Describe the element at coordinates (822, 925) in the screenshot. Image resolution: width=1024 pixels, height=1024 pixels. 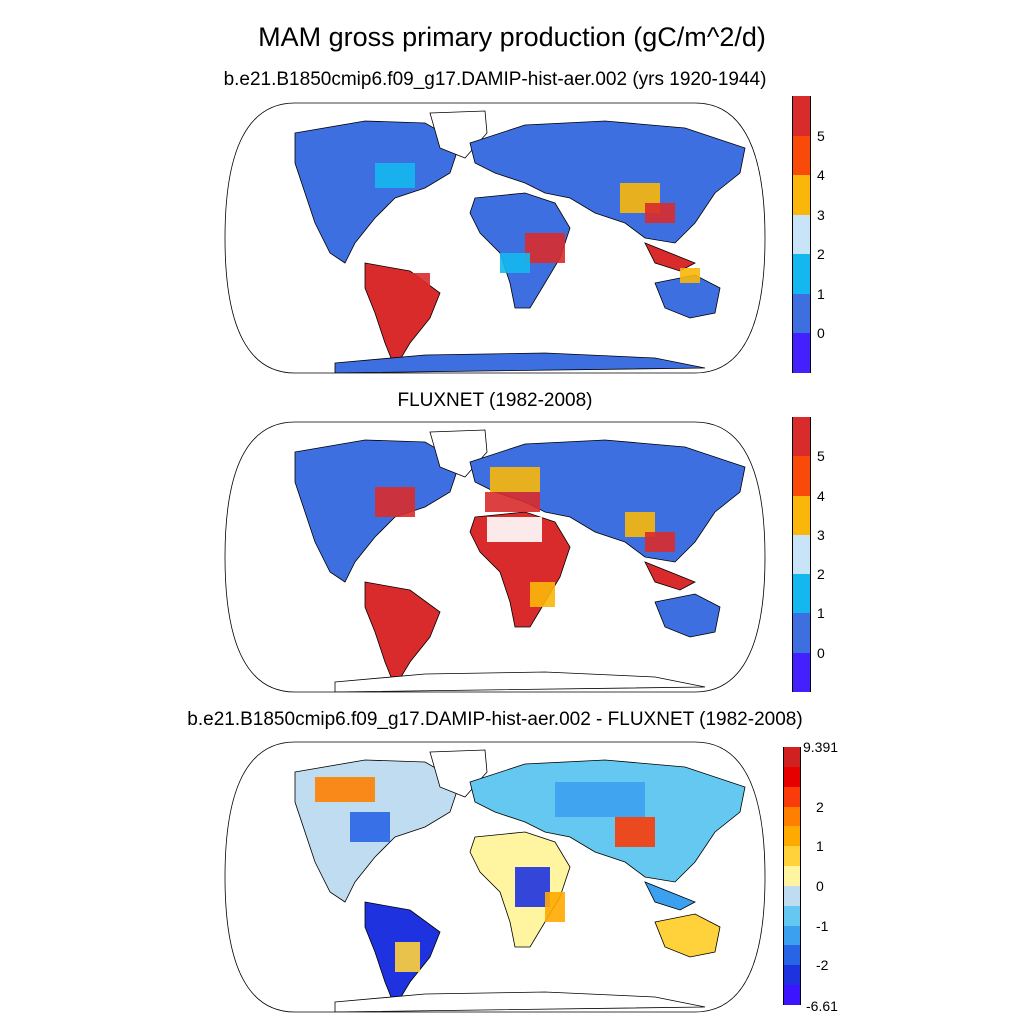
I see `colorbar-tick-label: -1` at that location.